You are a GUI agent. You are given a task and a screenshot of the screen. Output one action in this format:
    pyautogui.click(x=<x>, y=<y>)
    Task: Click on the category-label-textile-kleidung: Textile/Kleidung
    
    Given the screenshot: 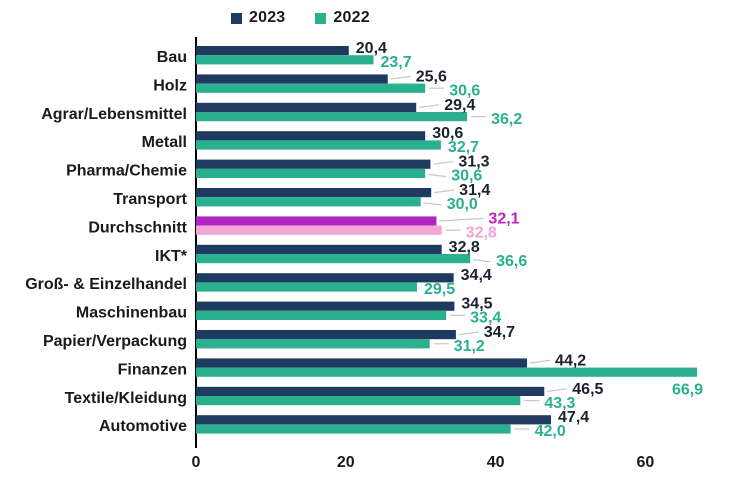 What is the action you would take?
    pyautogui.click(x=126, y=398)
    